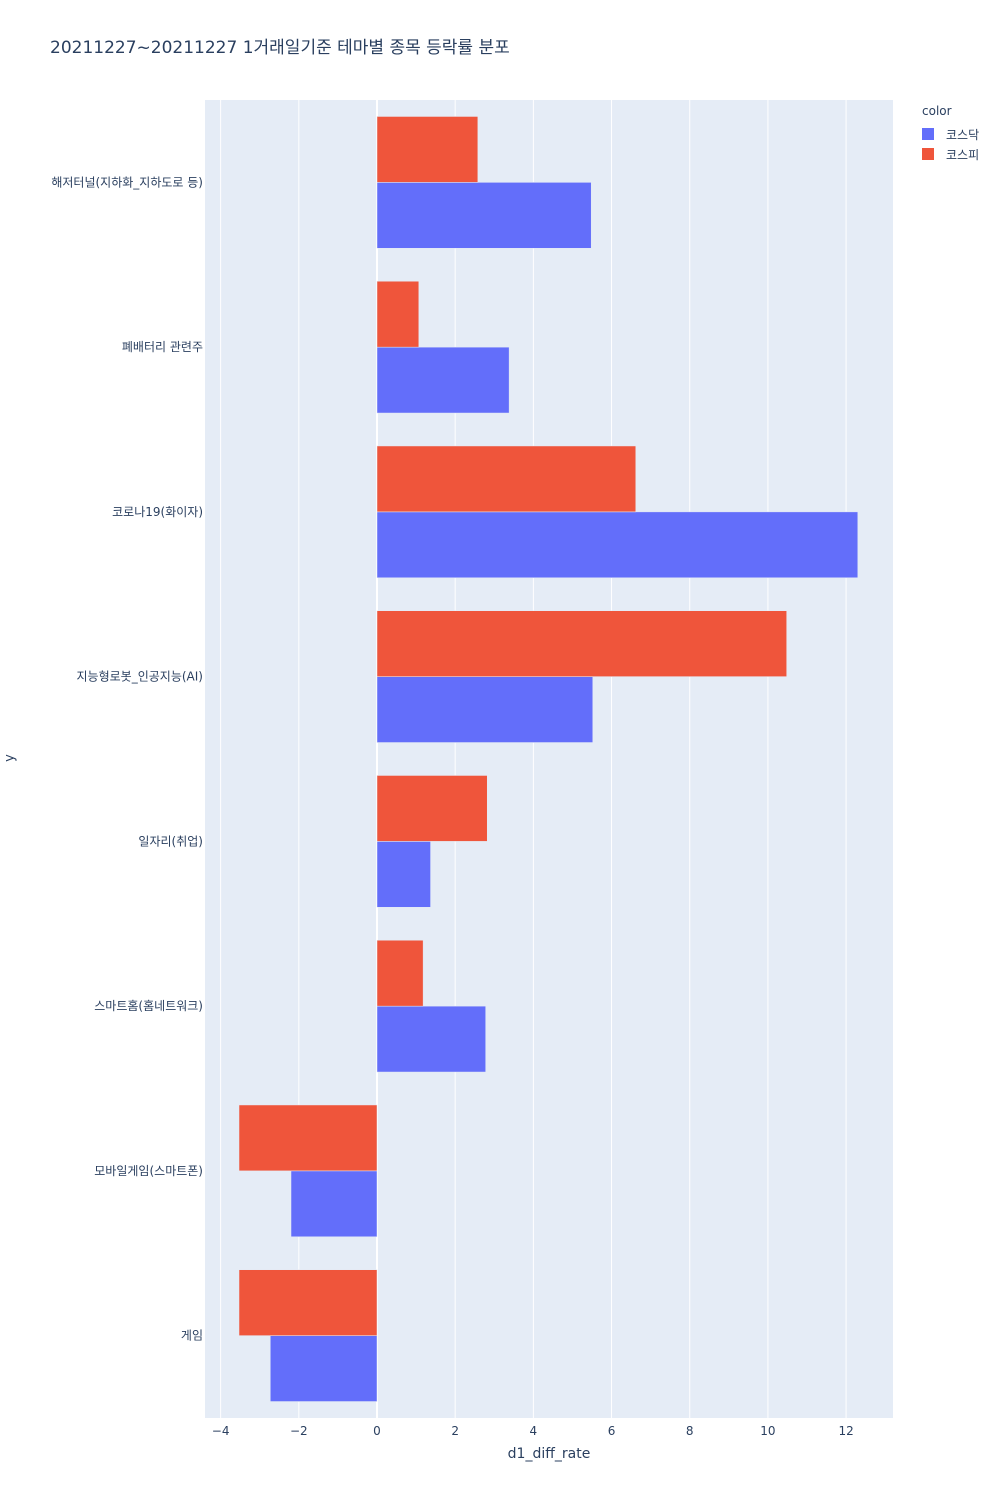 Image resolution: width=1000 pixels, height=1500 pixels. What do you see at coordinates (928, 154) in the screenshot?
I see `legend-swatch-kospi` at bounding box center [928, 154].